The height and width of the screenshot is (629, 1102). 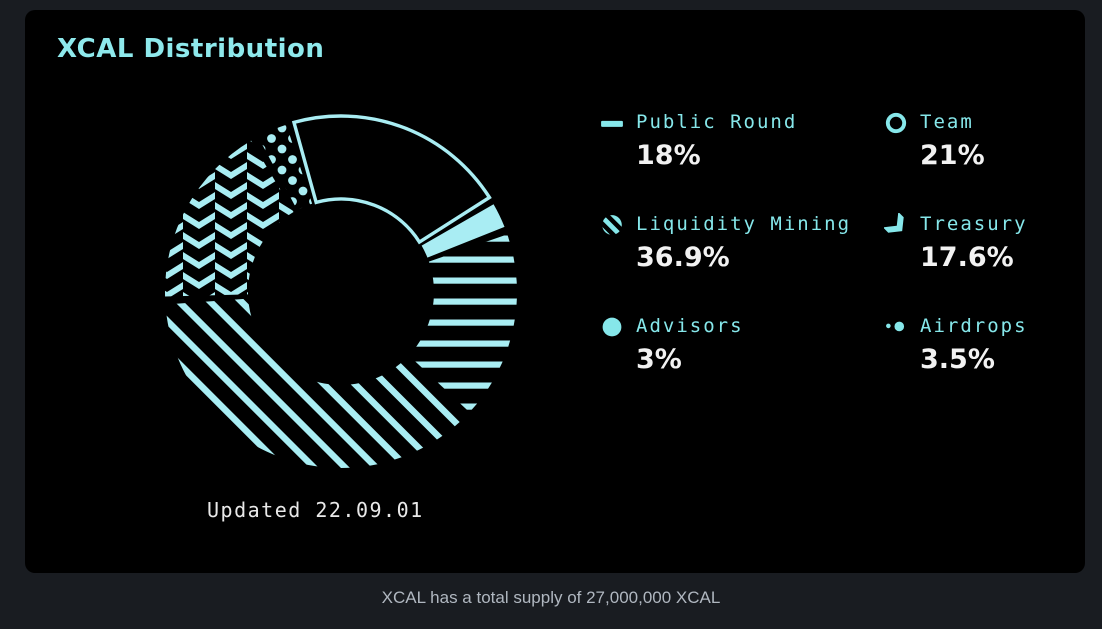 I want to click on donut-segment-team, so click(x=391, y=179).